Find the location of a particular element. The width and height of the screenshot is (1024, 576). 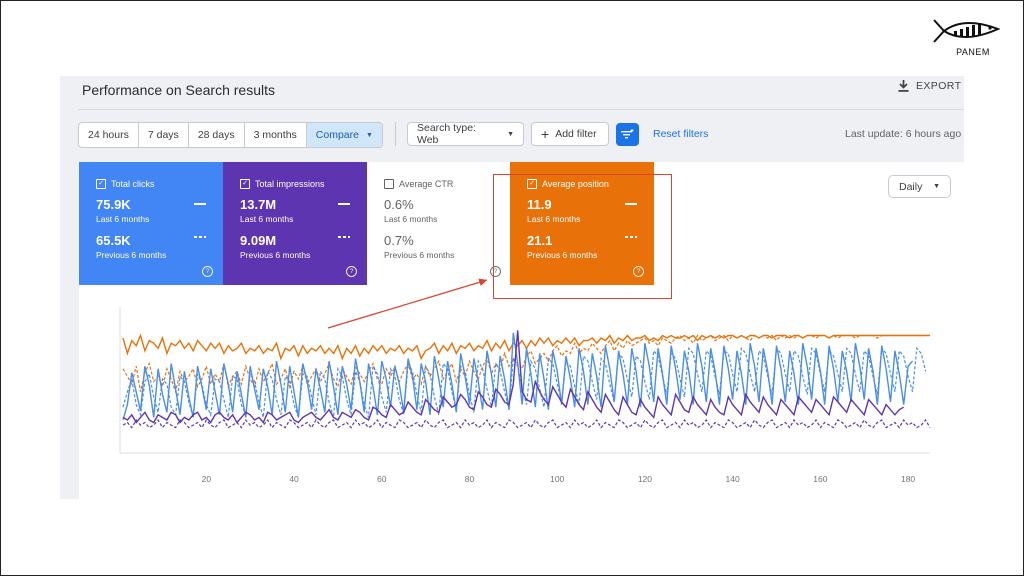

x-tick-label: 80 is located at coordinates (469, 479).